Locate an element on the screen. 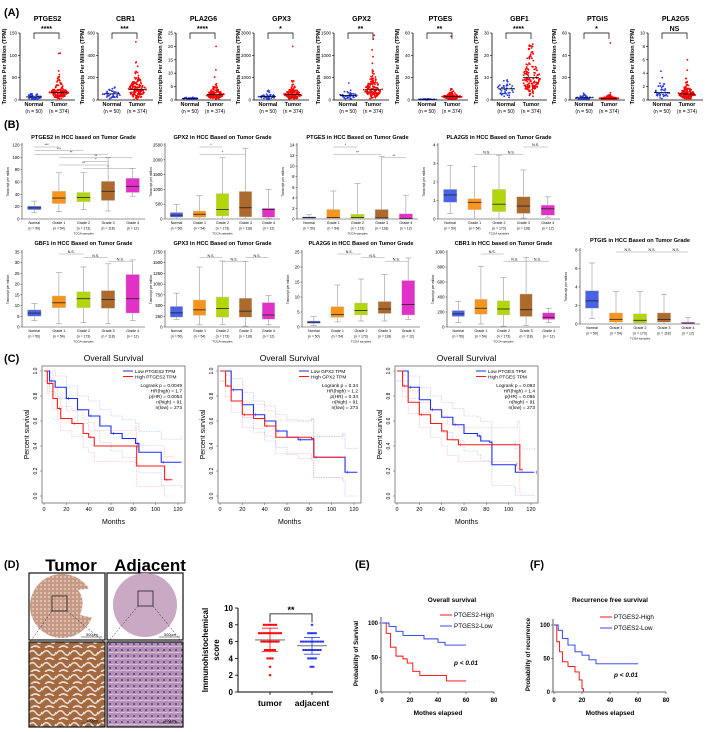  n-label: (n = 12) is located at coordinates (269, 337).